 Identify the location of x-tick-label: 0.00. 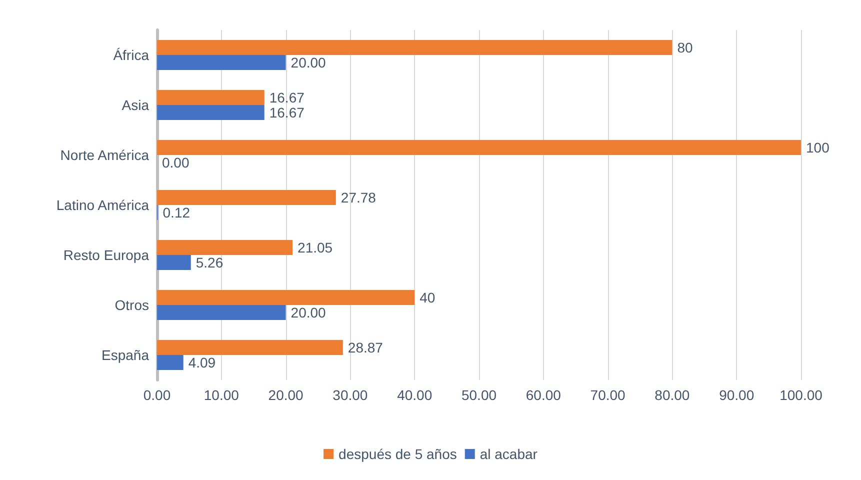
(157, 395).